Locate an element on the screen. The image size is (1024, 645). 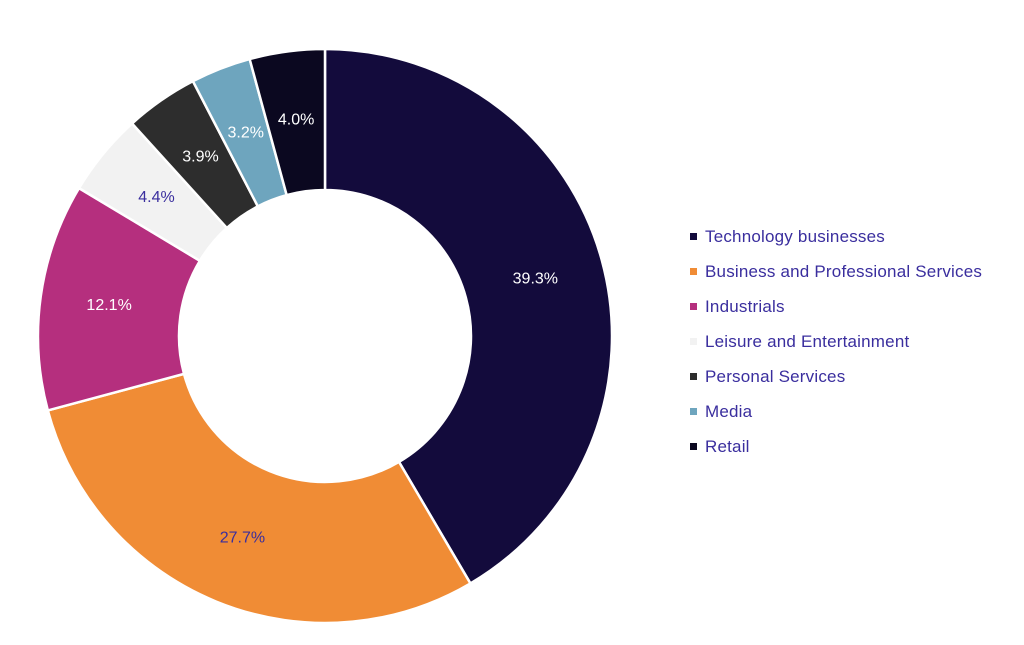
legend-label: Business and Professional Services is located at coordinates (844, 271).